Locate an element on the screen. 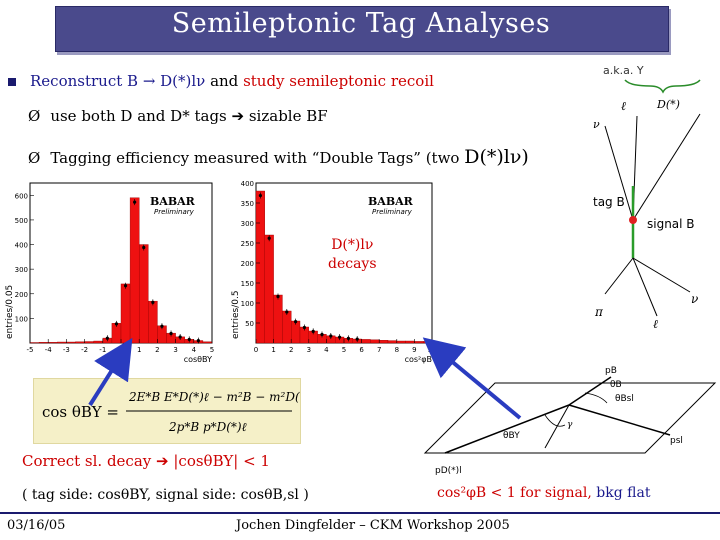 The width and height of the screenshot is (720, 540). decays-label: D(*)lν decays is located at coordinates (352, 254).